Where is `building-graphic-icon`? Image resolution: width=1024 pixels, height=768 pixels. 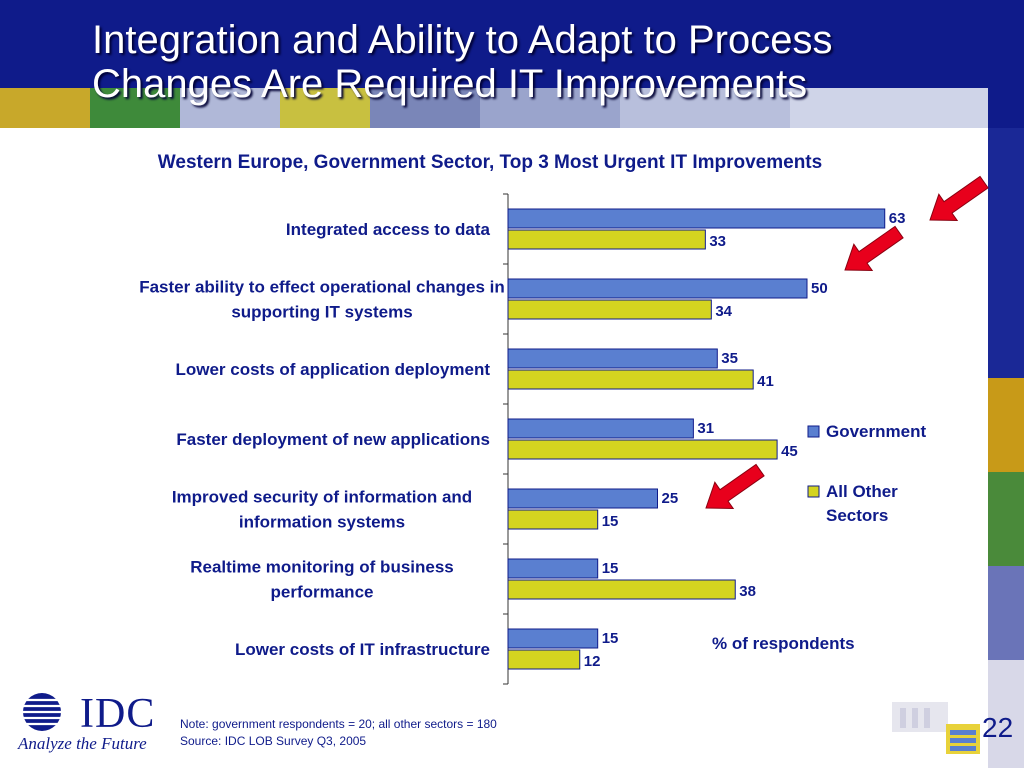
building-graphic-icon is located at coordinates (936, 728).